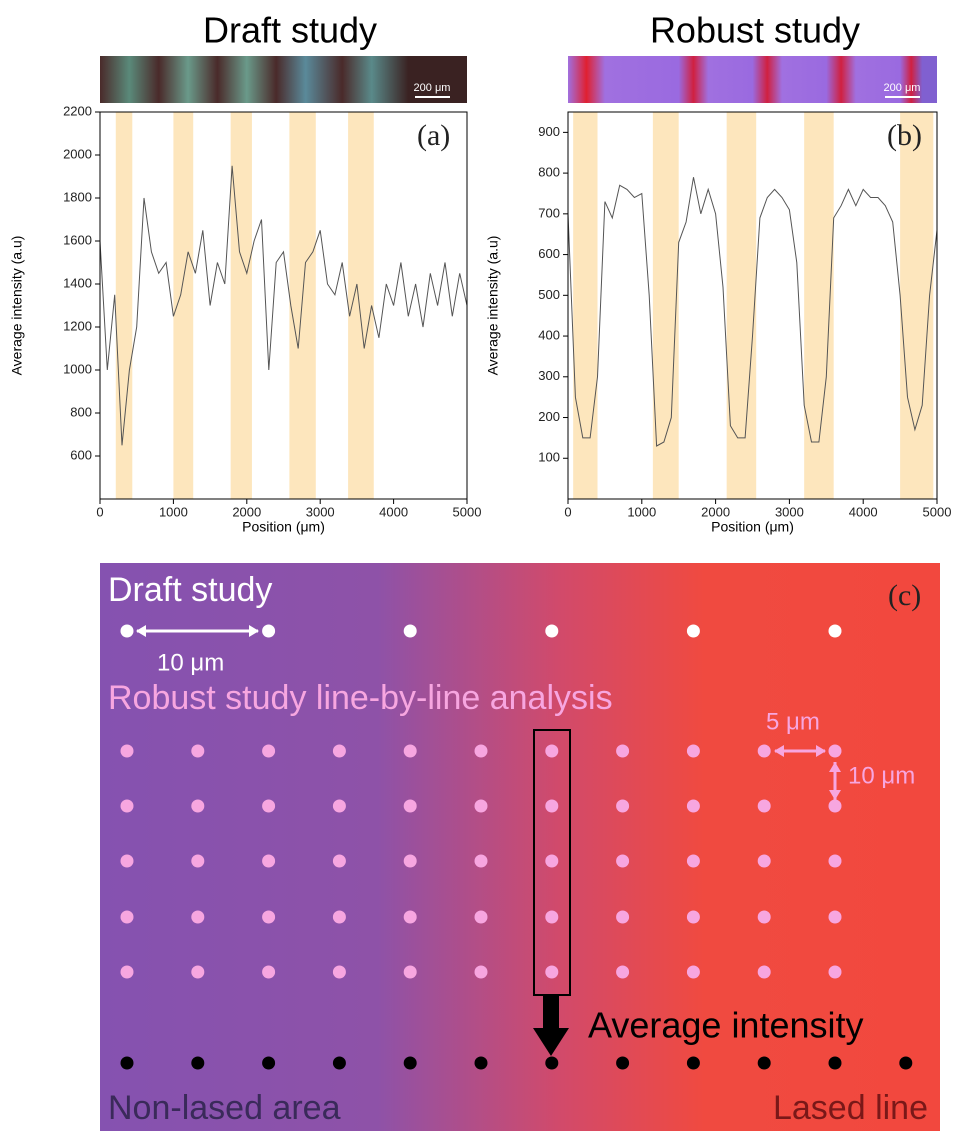 The height and width of the screenshot is (1131, 955). Describe the element at coordinates (549, 294) in the screenshot. I see `y-tick-label: 500` at that location.